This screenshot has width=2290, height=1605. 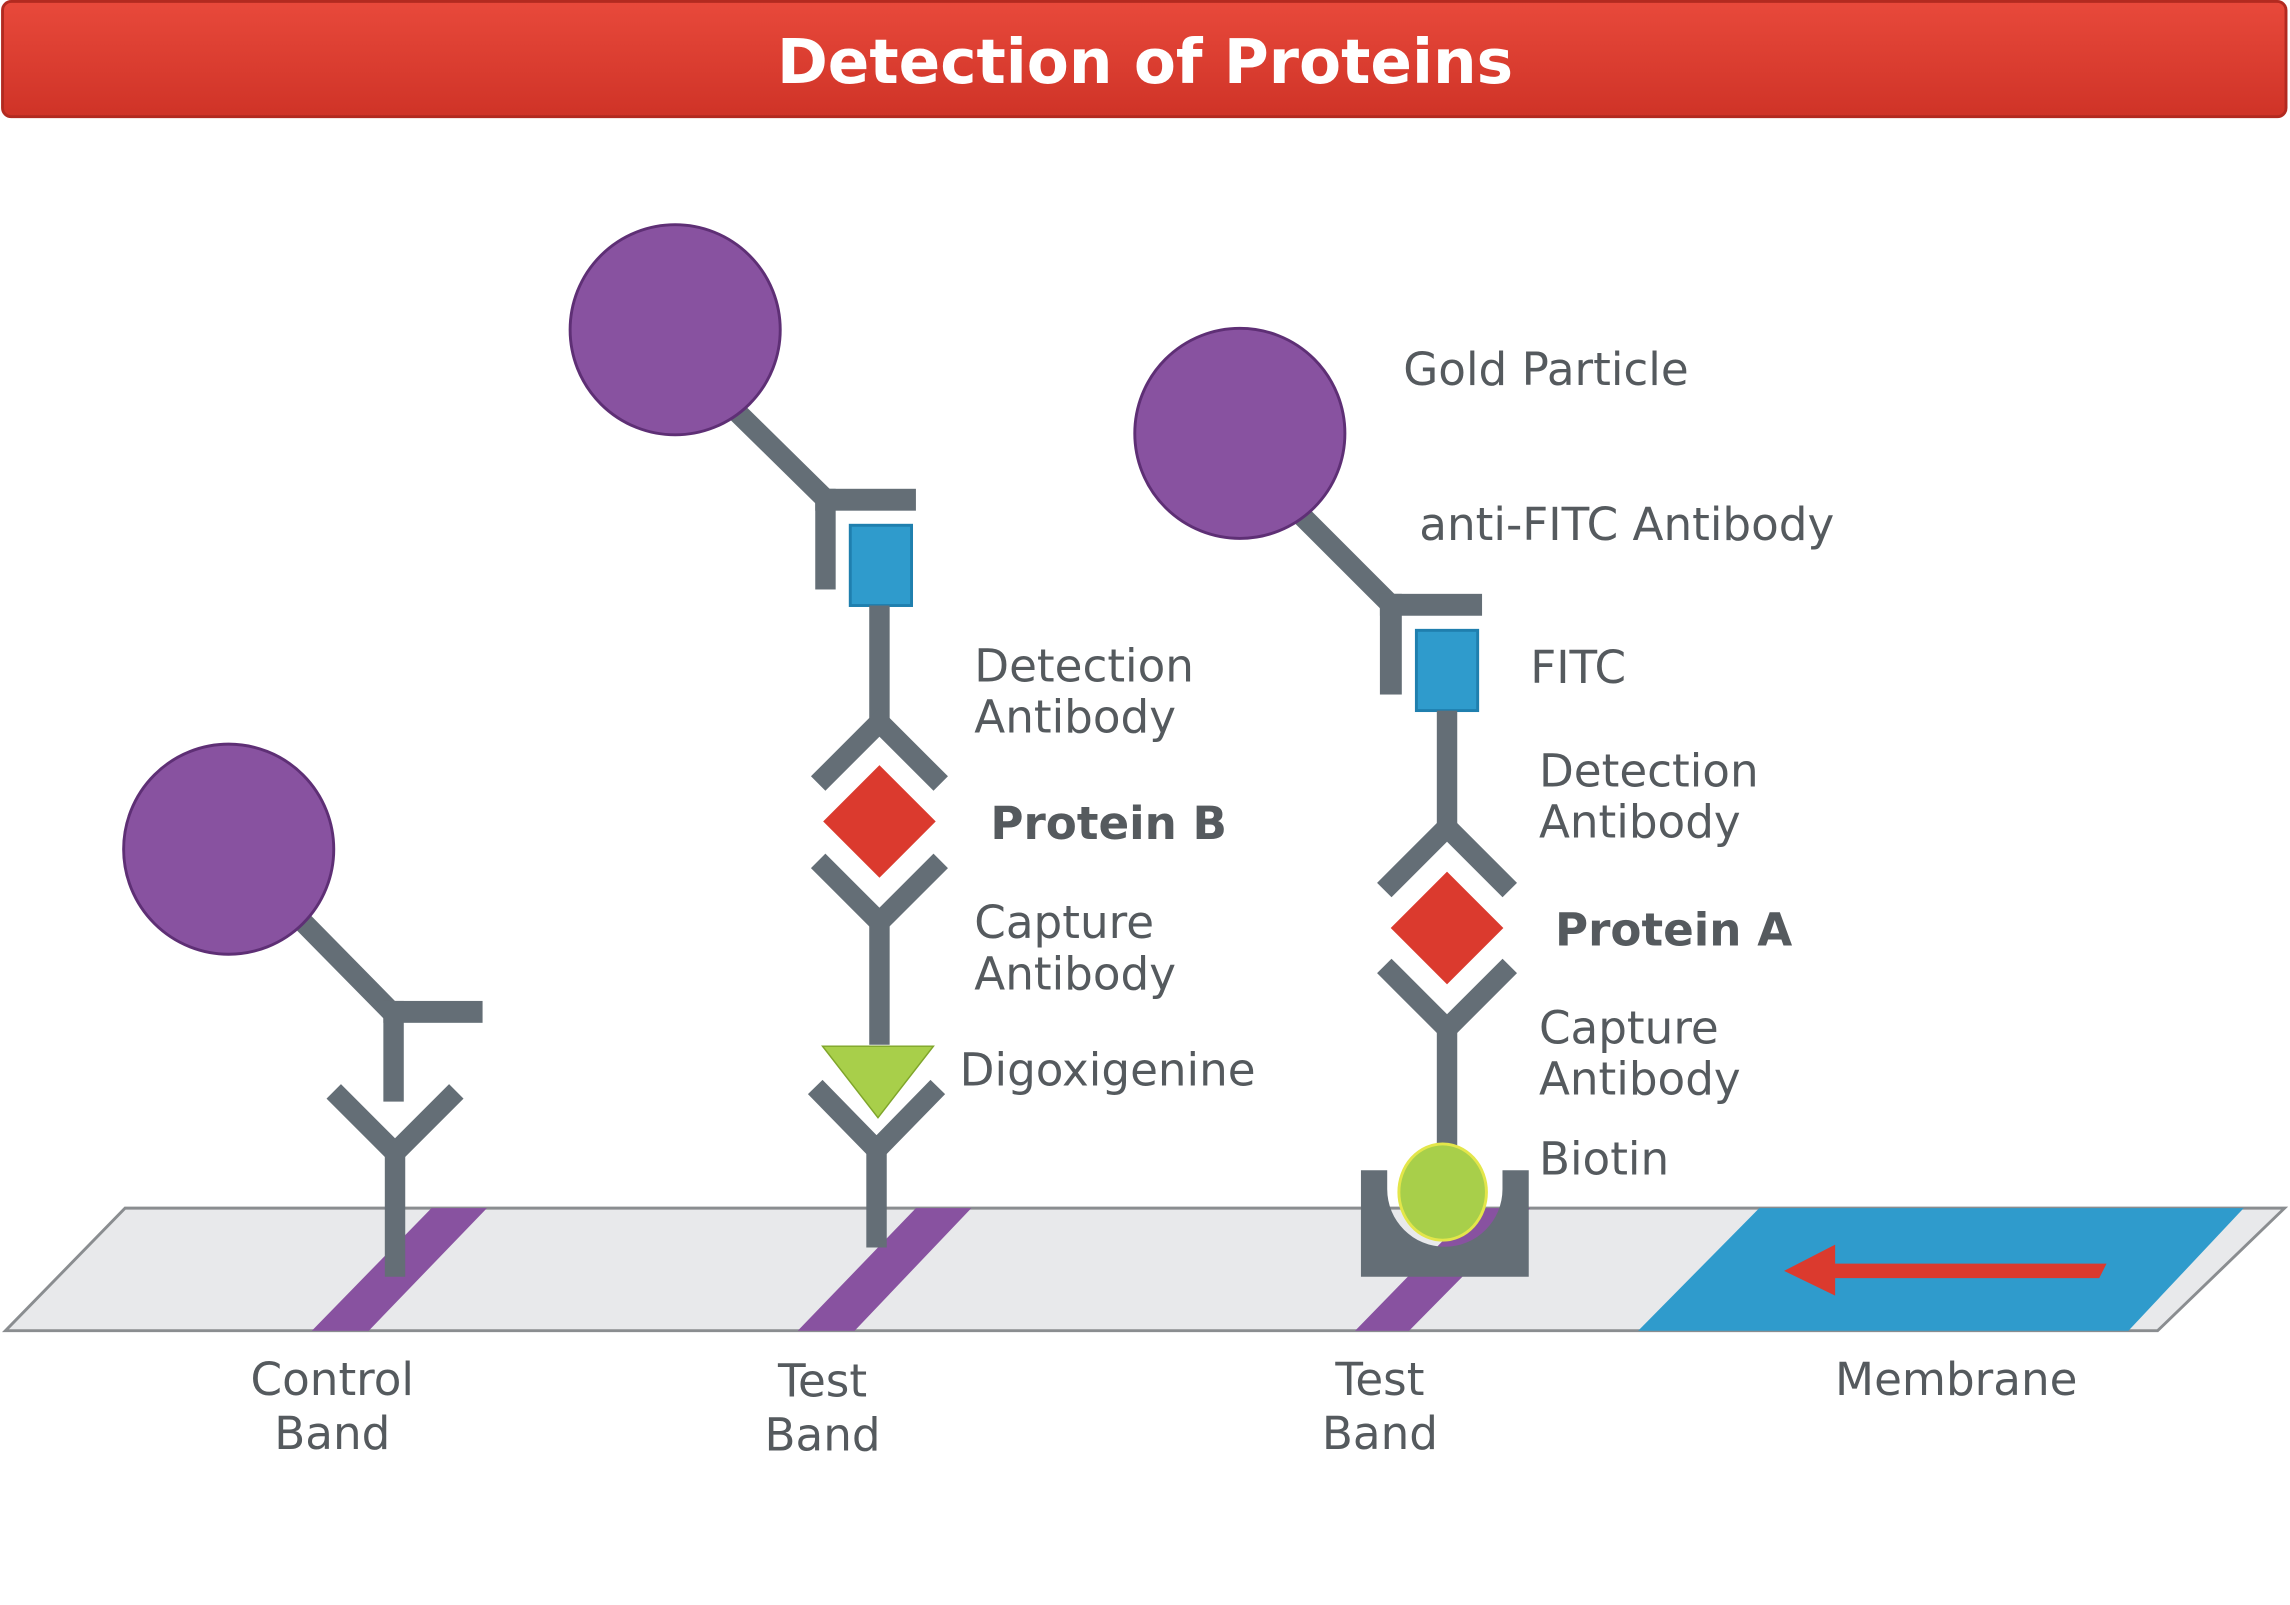 I want to click on test-strip, so click(x=1145, y=1269).